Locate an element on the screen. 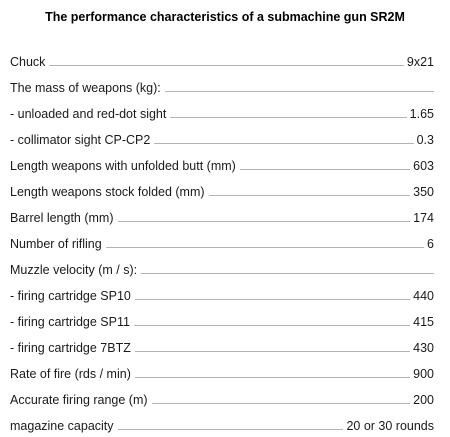  spec-label: - firing cartridge 7BTZ is located at coordinates (70, 348).